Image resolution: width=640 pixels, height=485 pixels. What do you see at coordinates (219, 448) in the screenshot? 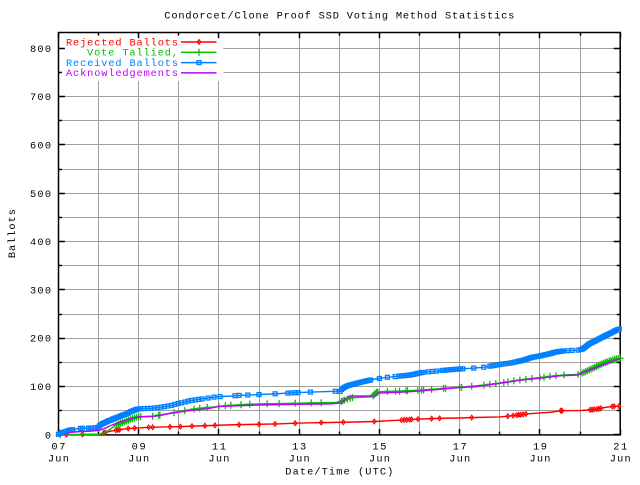
I see `svg-text: 11` at bounding box center [219, 448].